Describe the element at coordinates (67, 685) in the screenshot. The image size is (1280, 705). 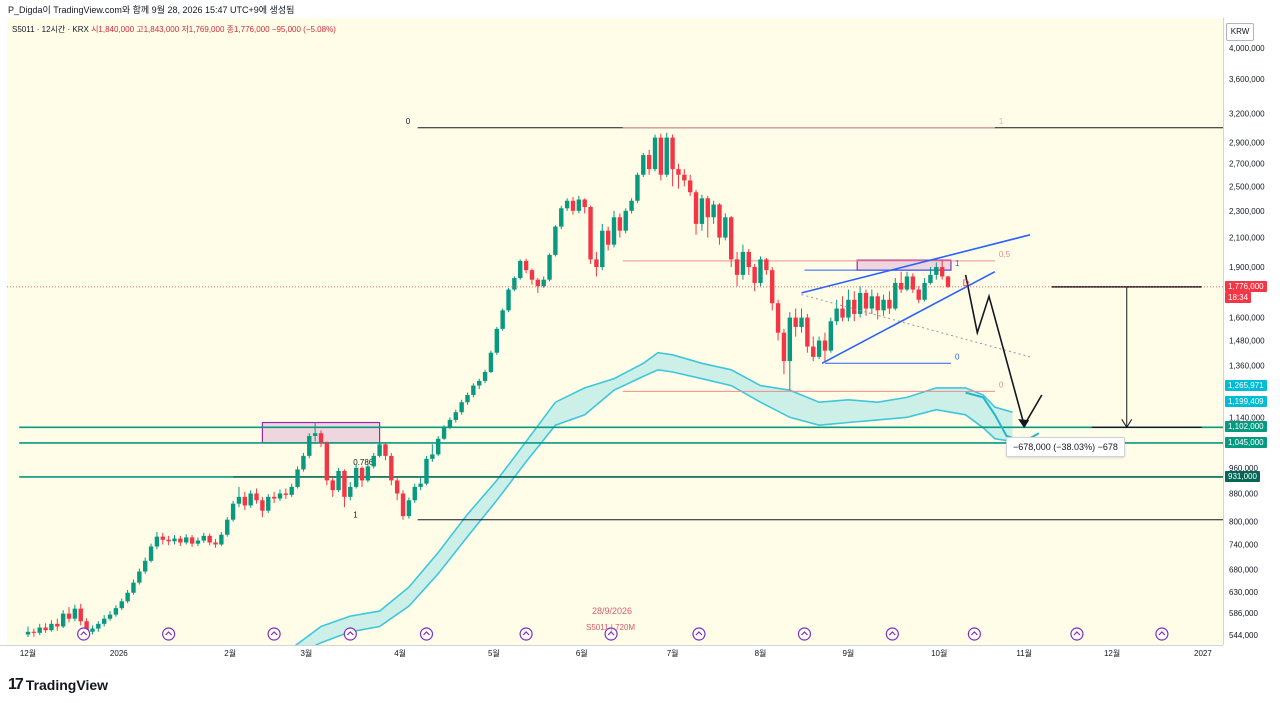
I see `tradingview-brand: TradingView` at that location.